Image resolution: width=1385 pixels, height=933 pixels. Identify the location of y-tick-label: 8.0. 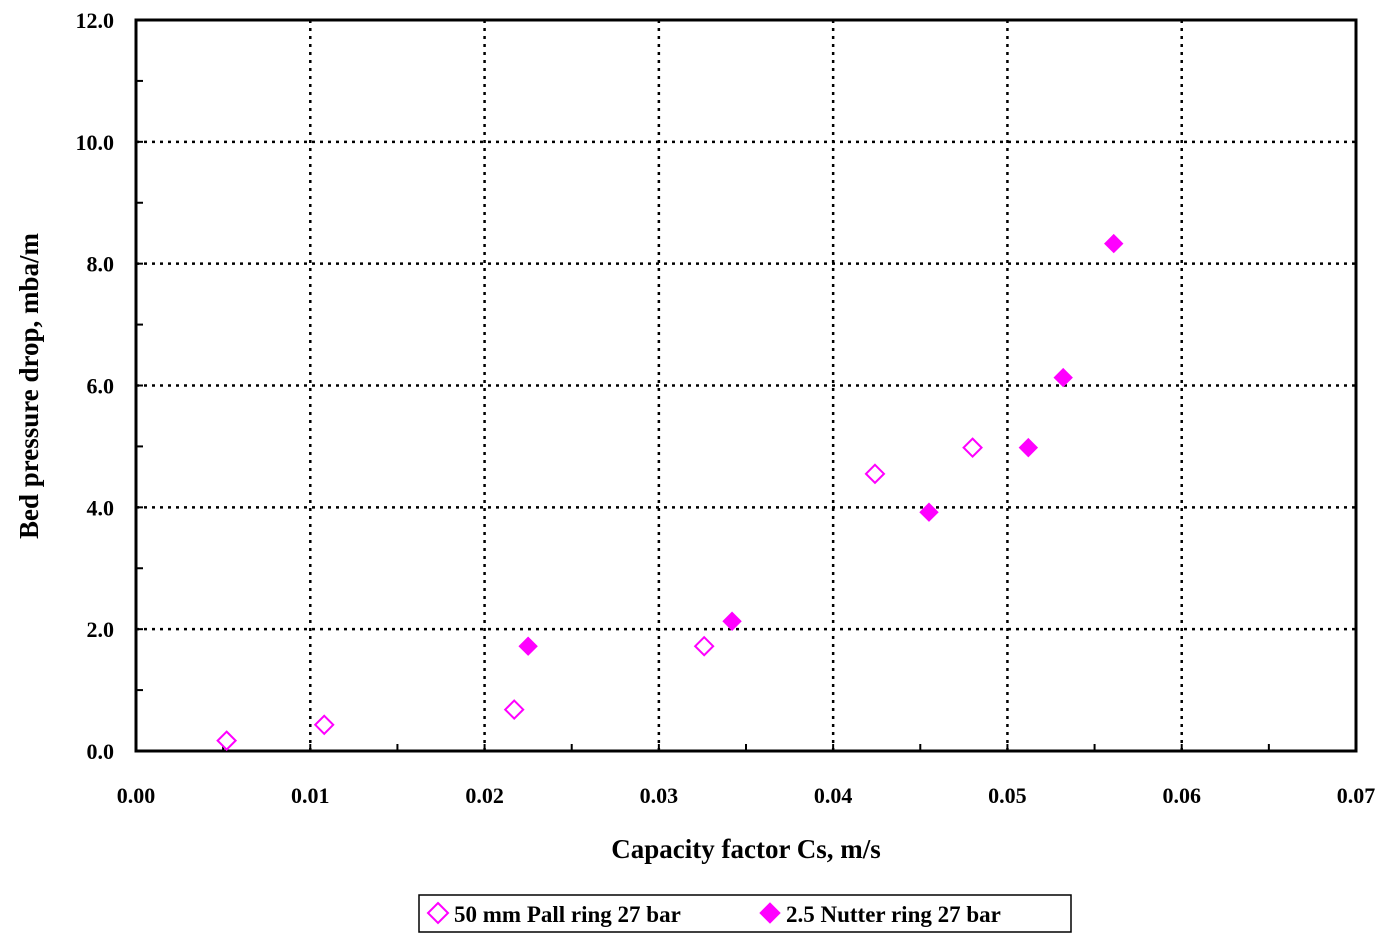
(101, 264).